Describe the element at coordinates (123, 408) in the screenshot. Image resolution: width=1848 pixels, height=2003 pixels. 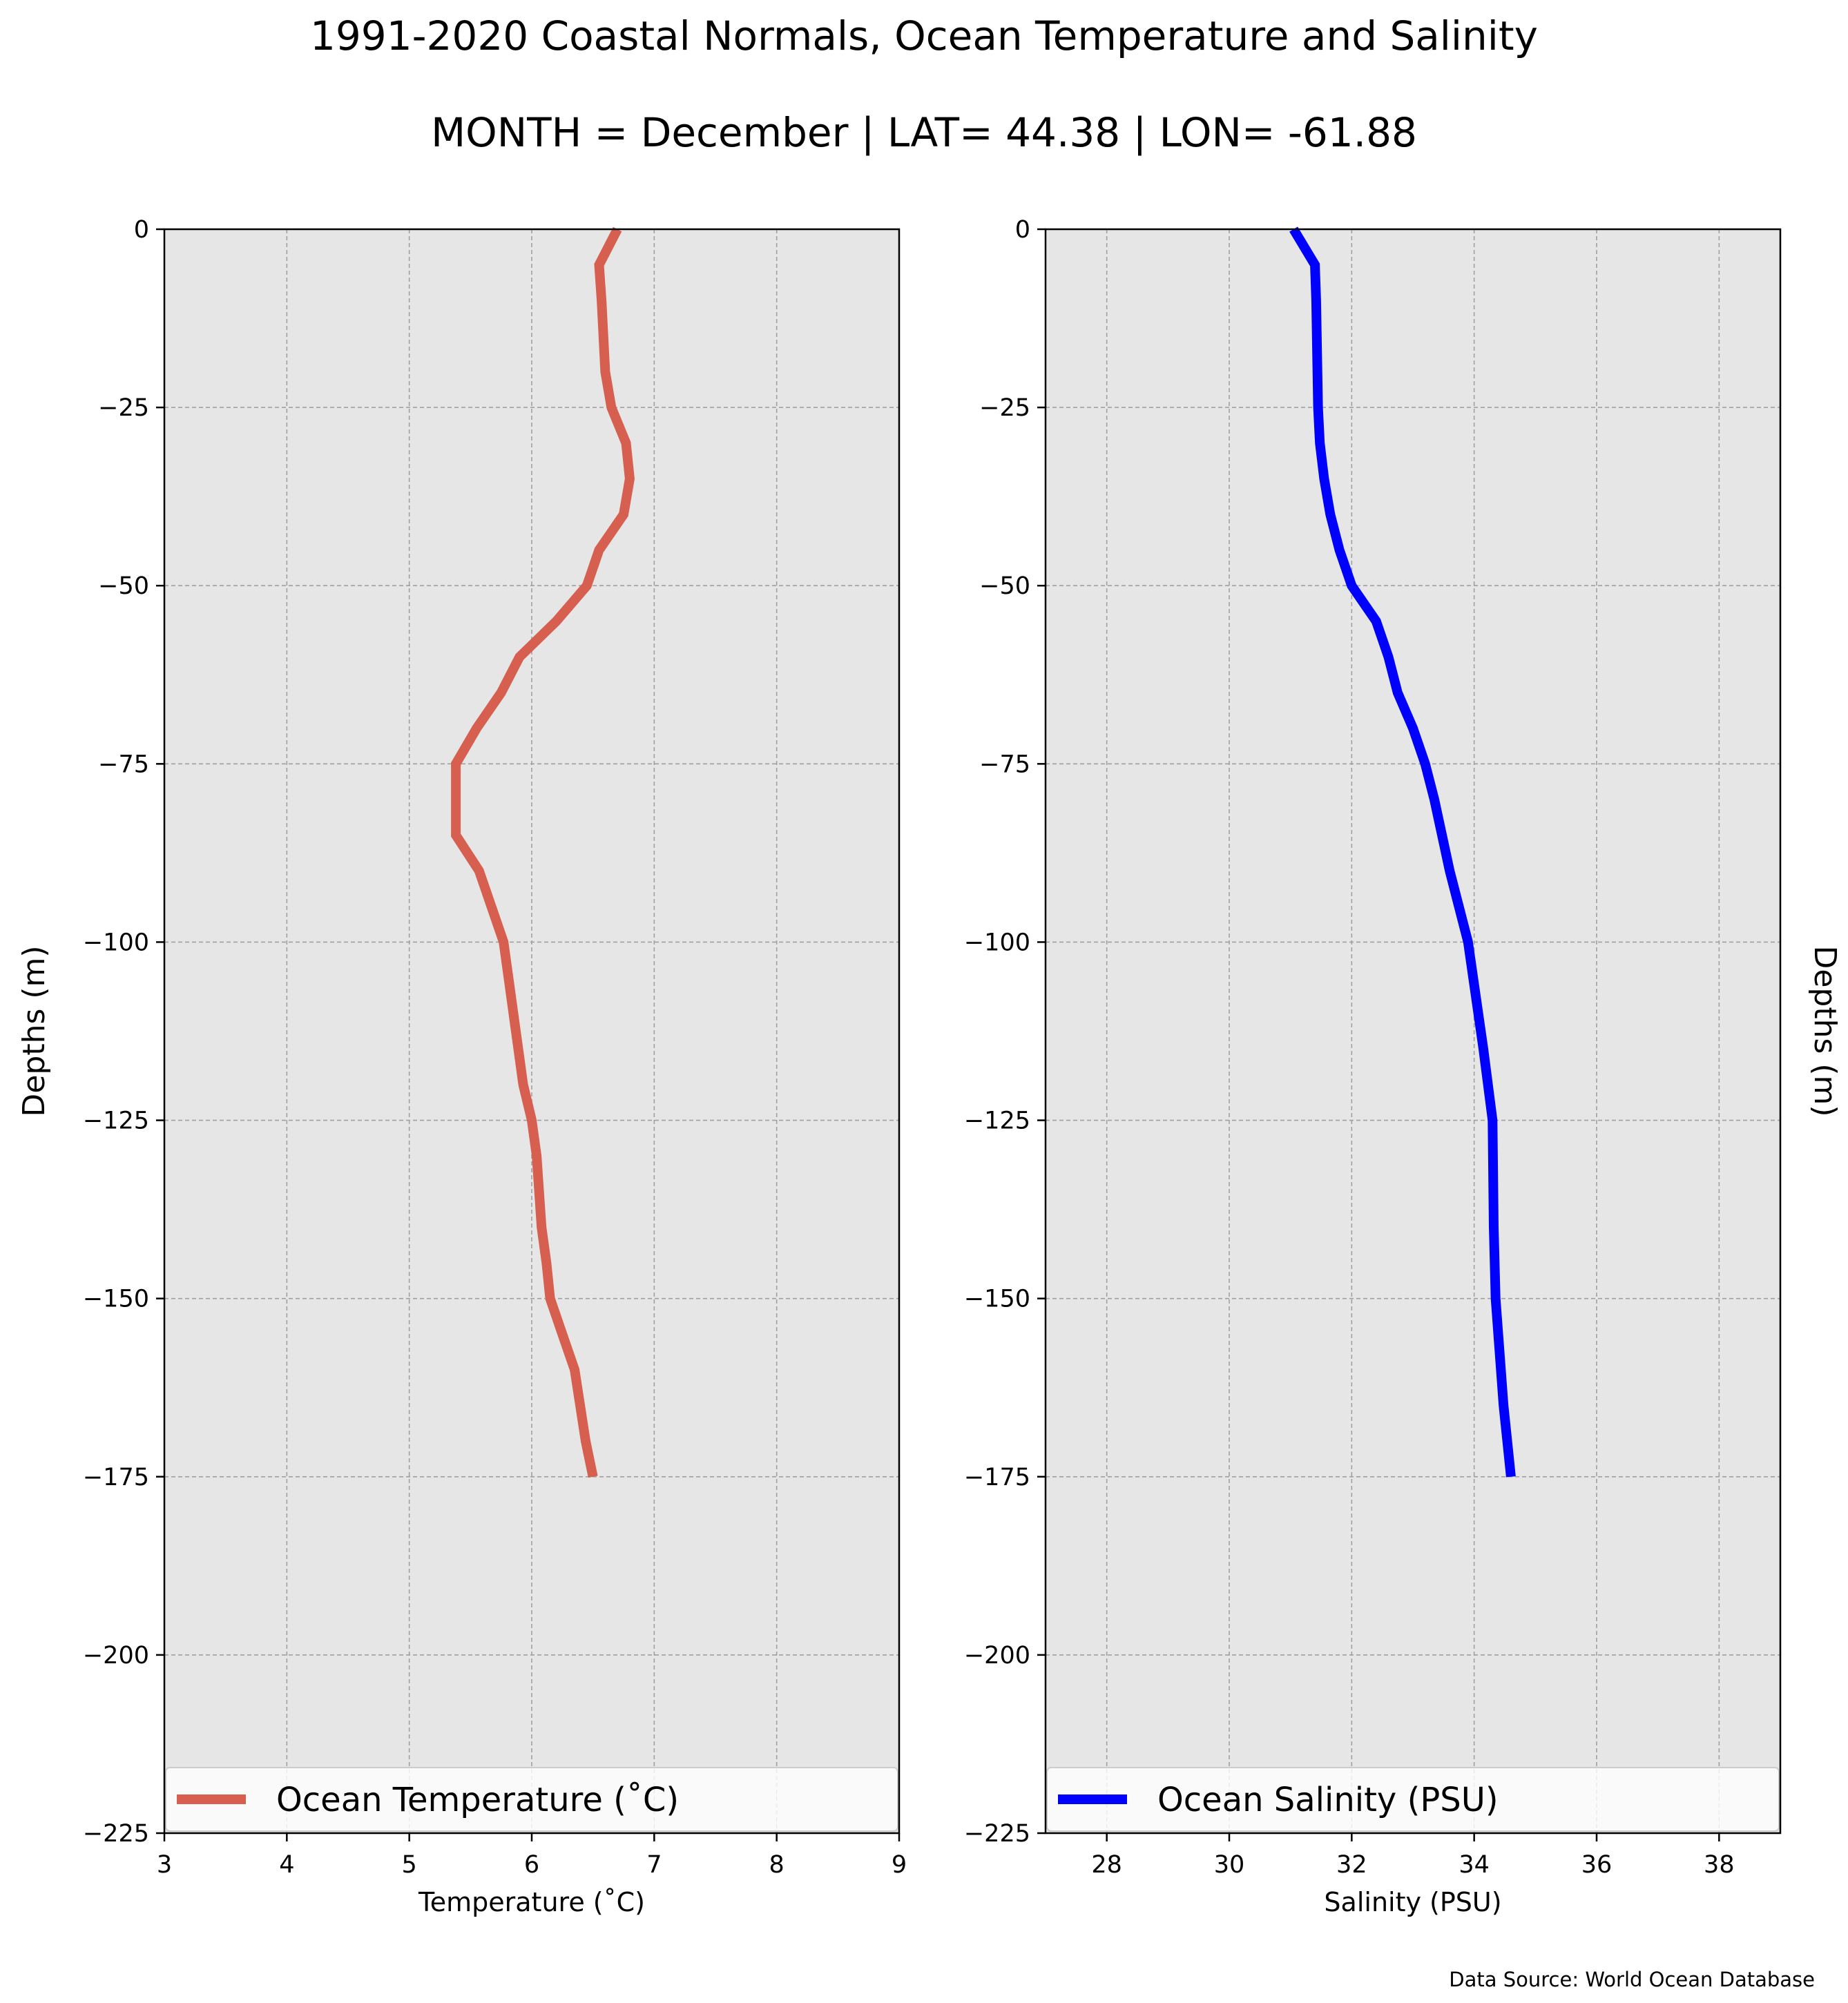
I see `temperature-y-tick-label: −25` at that location.